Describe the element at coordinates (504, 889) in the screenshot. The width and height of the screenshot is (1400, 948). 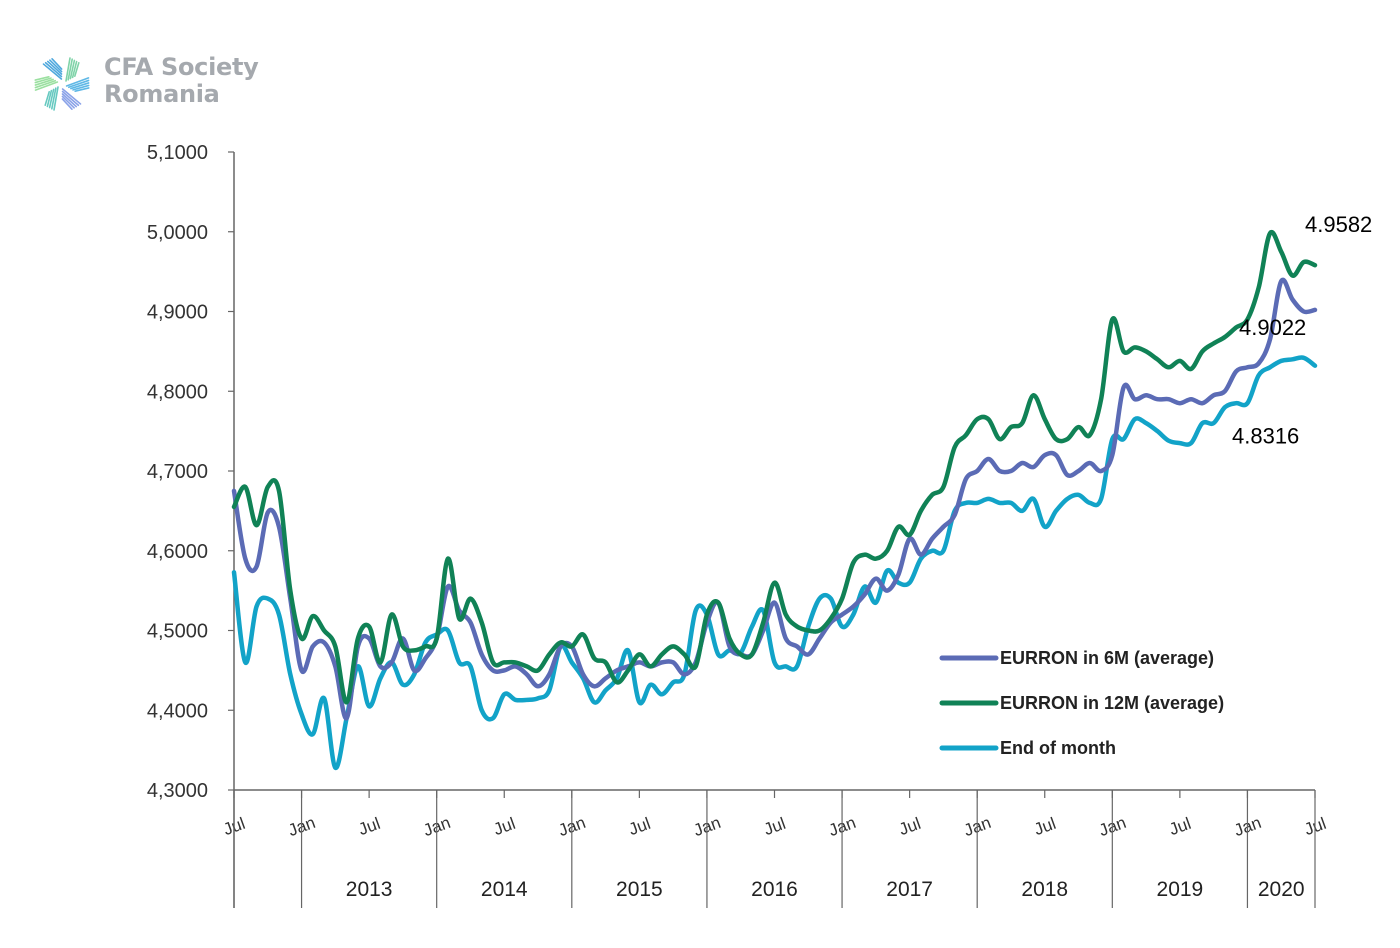
I see `year-label: 2014` at that location.